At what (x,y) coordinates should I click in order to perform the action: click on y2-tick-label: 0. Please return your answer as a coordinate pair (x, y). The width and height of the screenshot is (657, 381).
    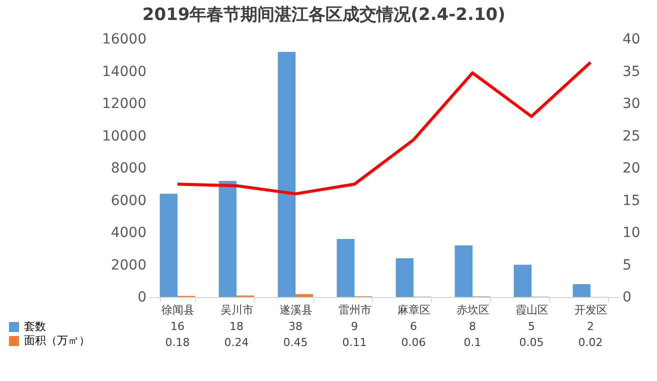
    Looking at the image, I should click on (627, 298).